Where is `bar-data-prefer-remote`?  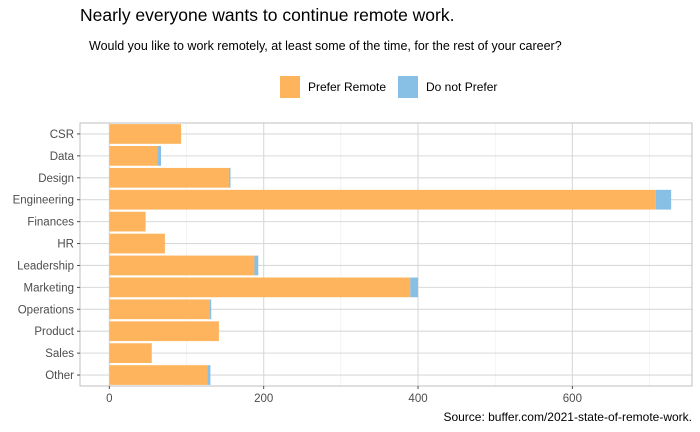
bar-data-prefer-remote is located at coordinates (133, 156).